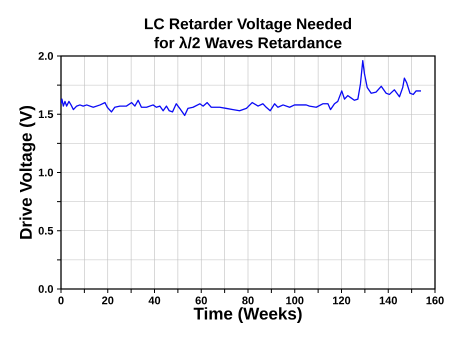 This screenshot has height=338, width=450. I want to click on x-tick-label: 100, so click(295, 300).